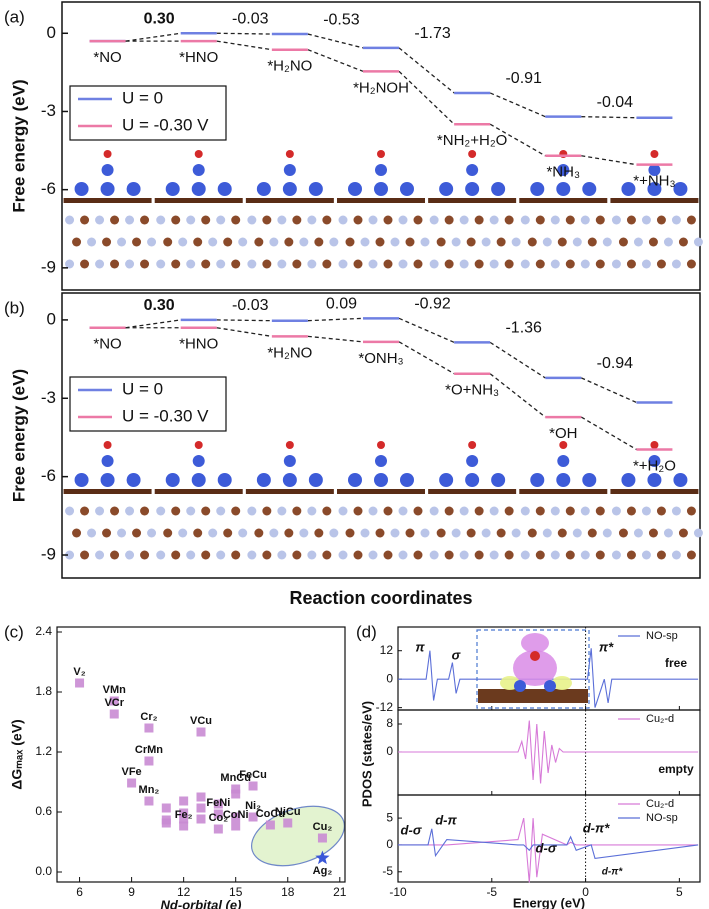  What do you see at coordinates (550, 686) in the screenshot?
I see `inset-atom` at bounding box center [550, 686].